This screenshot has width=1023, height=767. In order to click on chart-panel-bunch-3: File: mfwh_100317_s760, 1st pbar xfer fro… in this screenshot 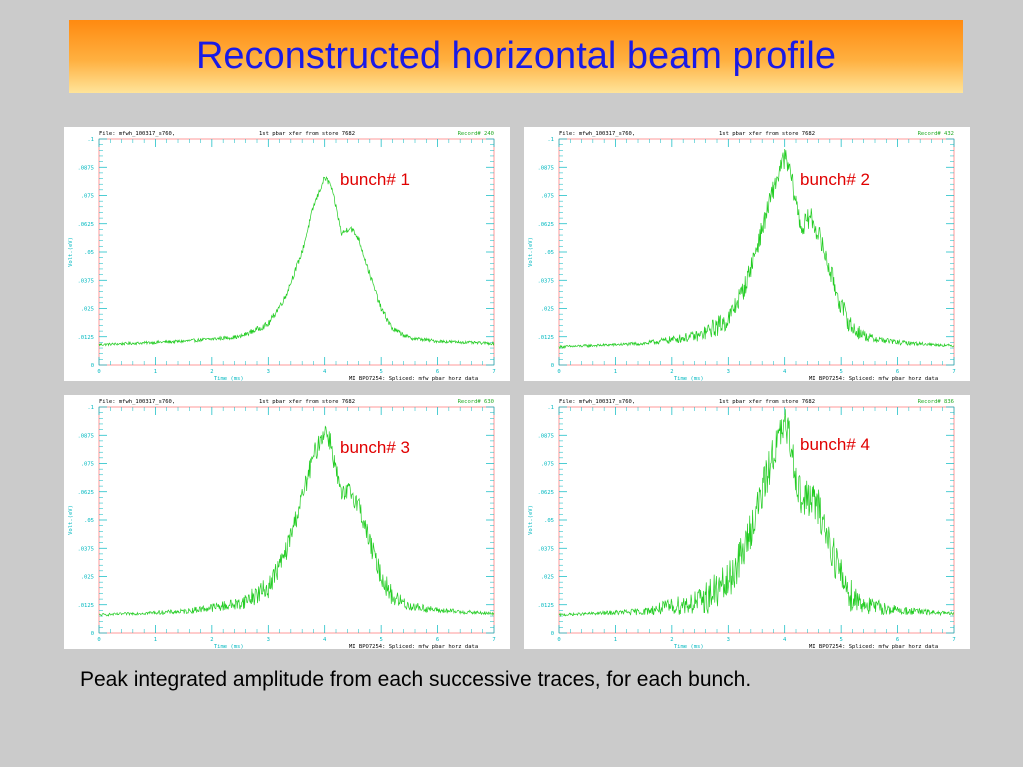, I will do `click(287, 522)`.